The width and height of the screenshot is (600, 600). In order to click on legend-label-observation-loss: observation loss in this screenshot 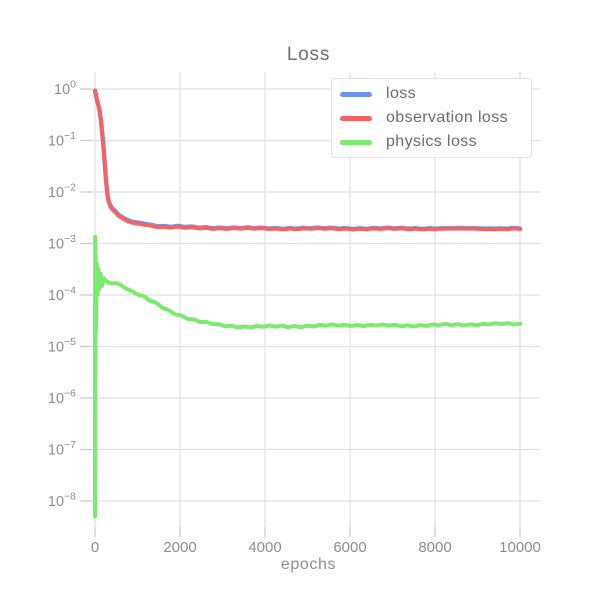, I will do `click(447, 117)`.